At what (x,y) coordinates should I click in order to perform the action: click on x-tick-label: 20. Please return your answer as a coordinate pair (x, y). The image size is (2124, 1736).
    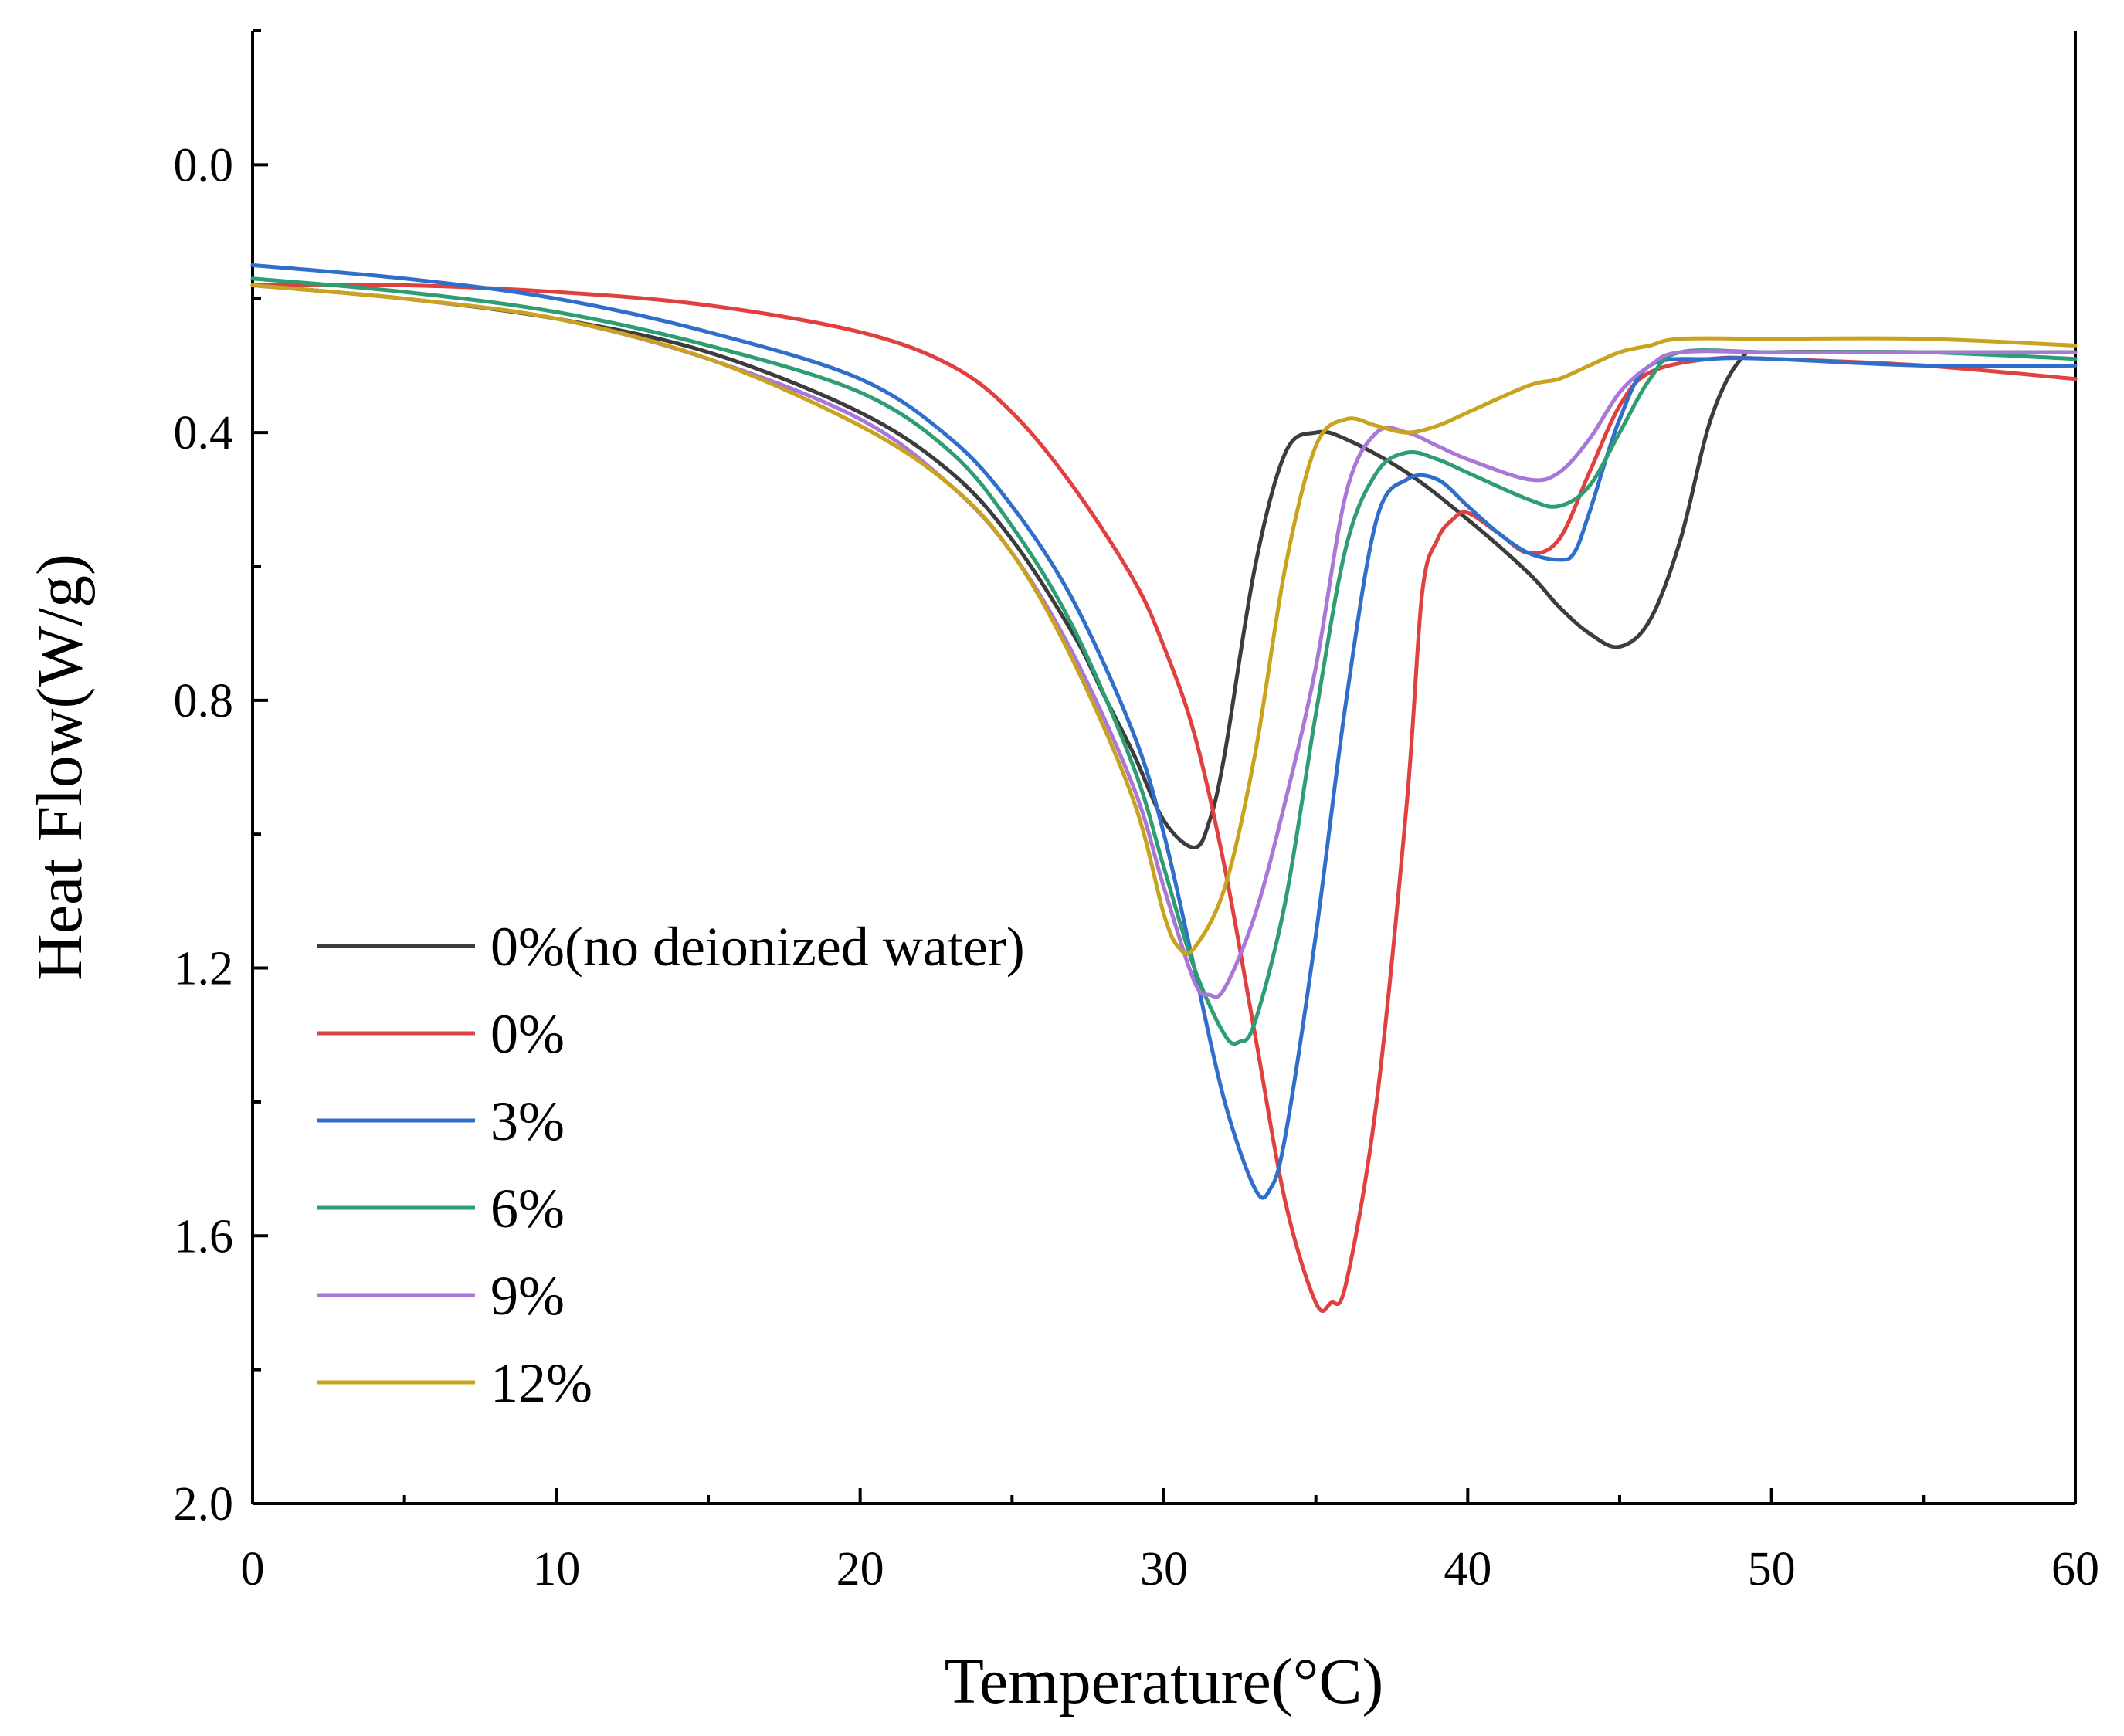
    Looking at the image, I should click on (860, 1569).